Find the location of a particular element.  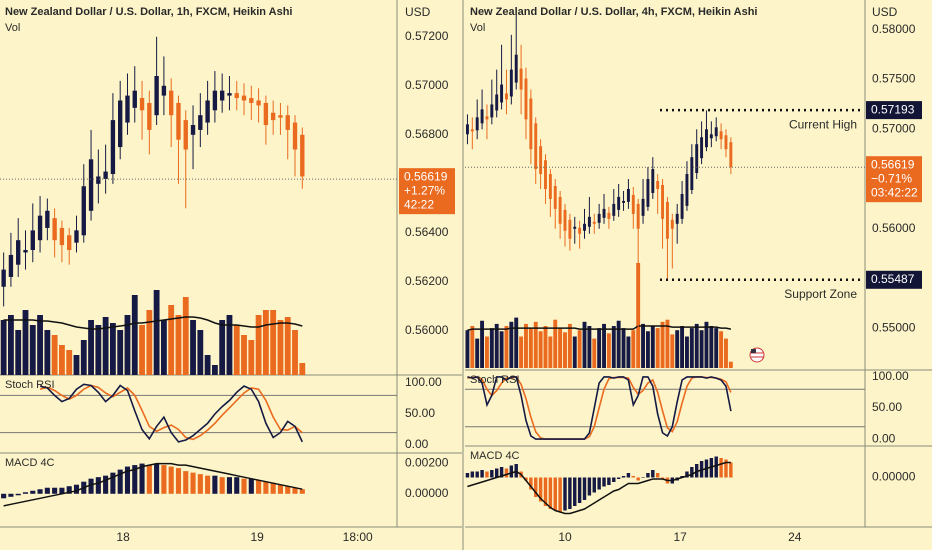

y-tick-label: 0.55000 is located at coordinates (894, 327).